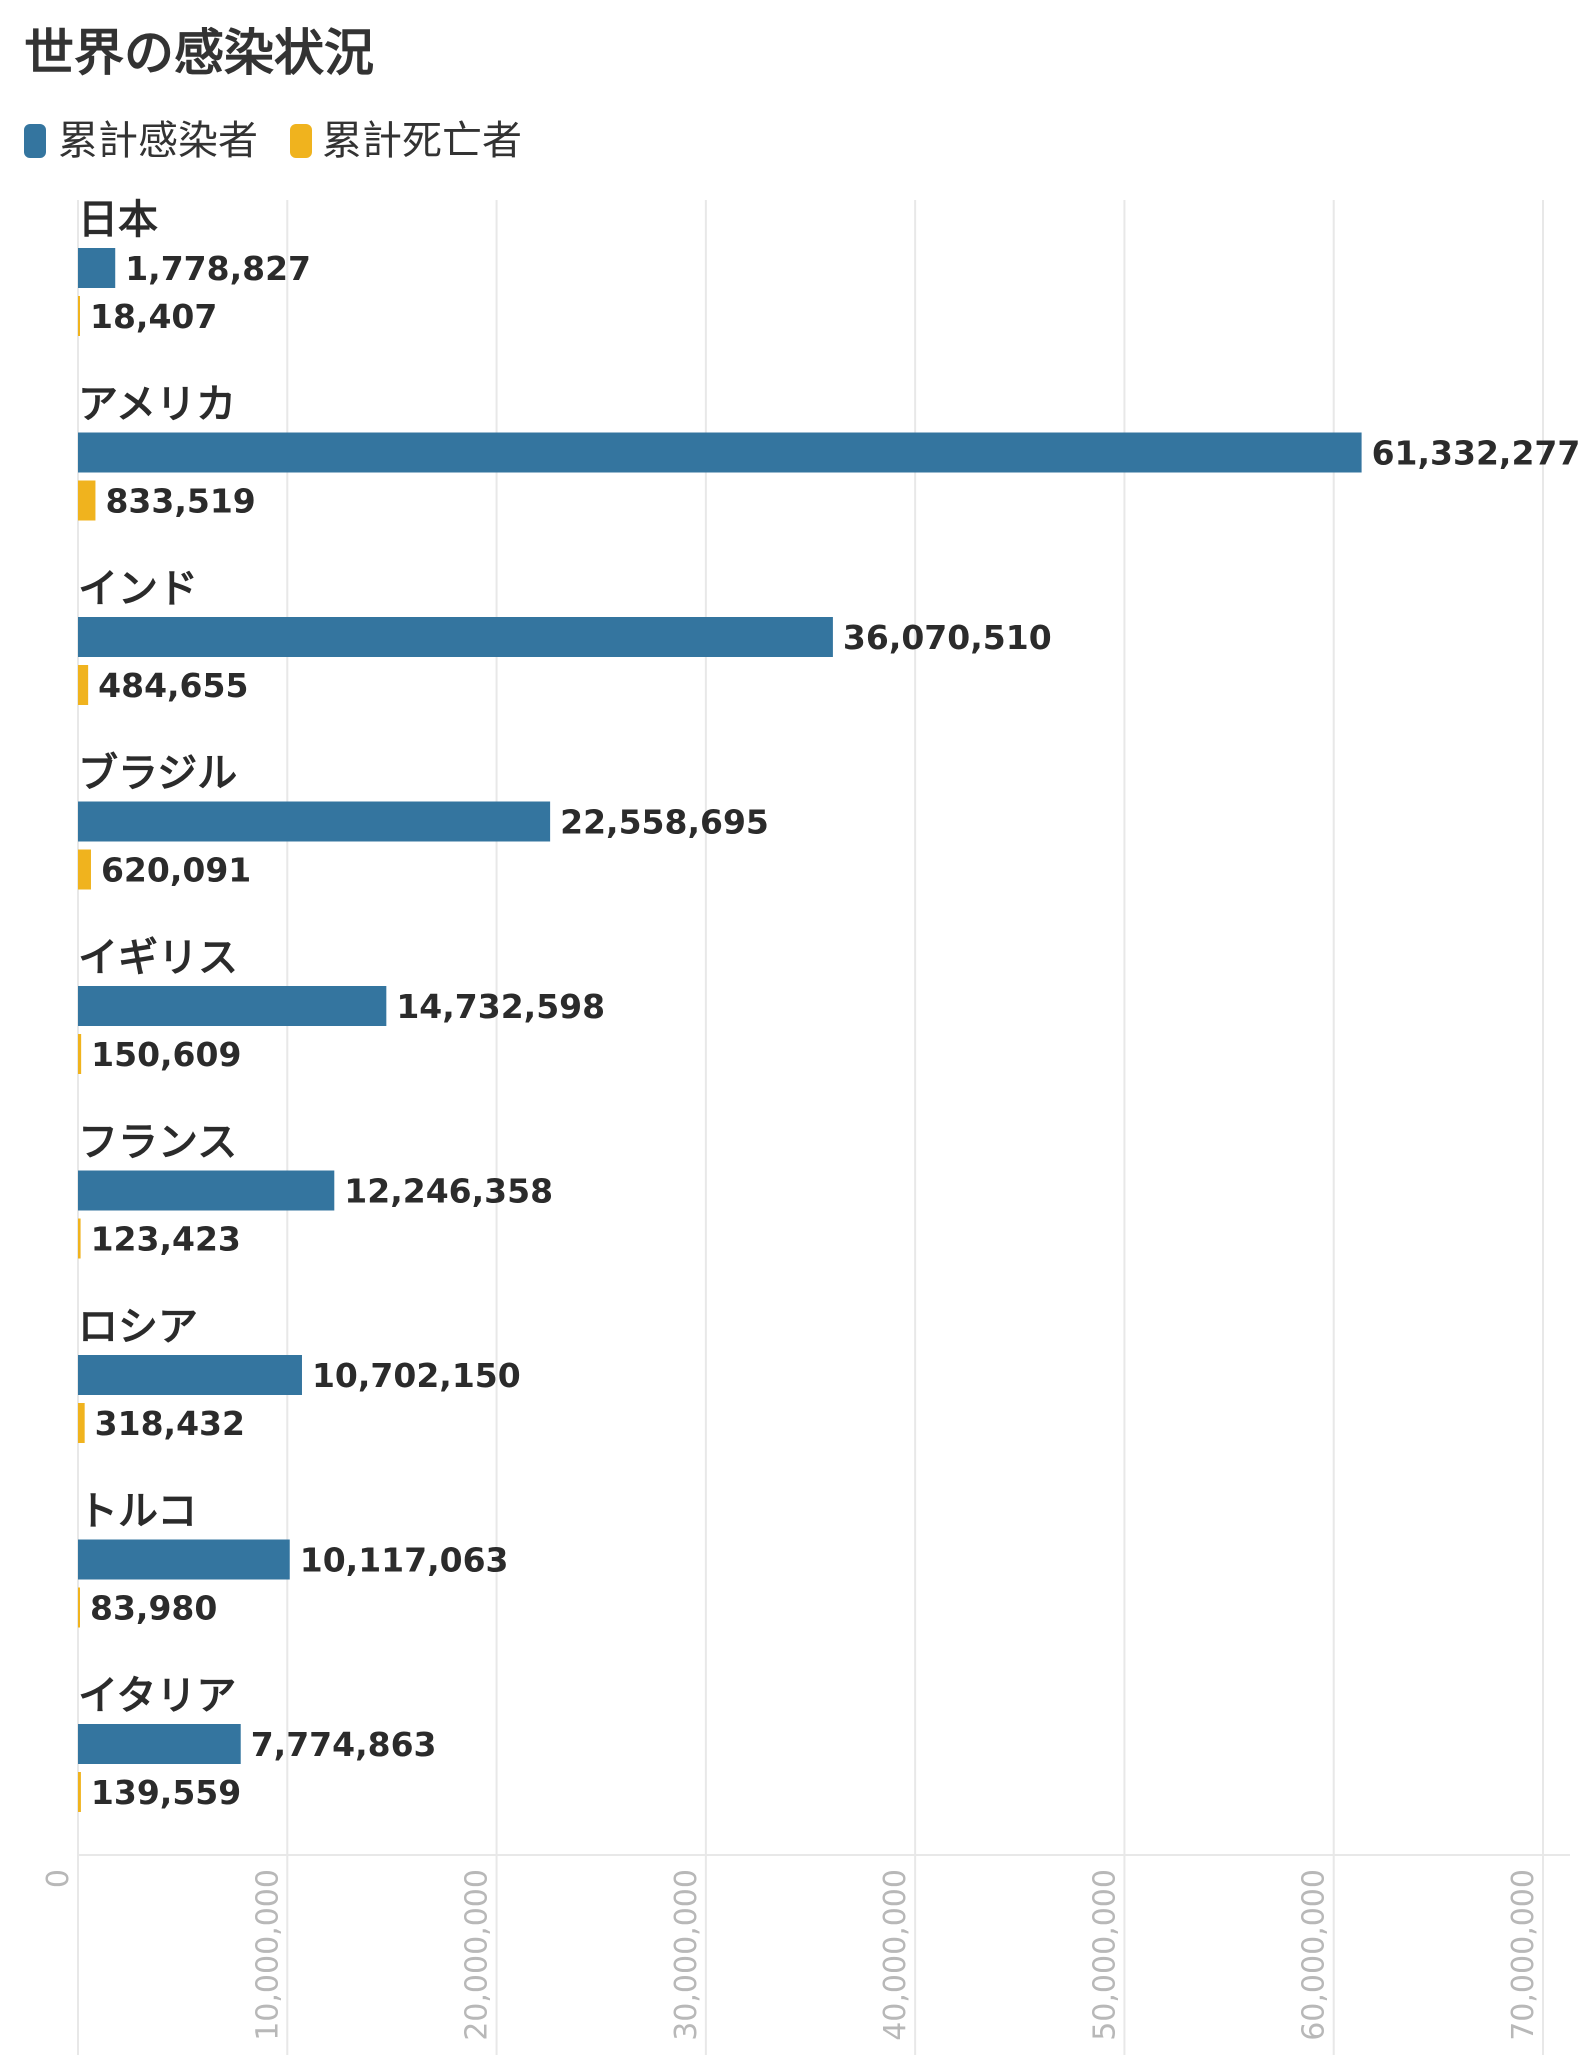 Image resolution: width=1592 pixels, height=2056 pixels. Describe the element at coordinates (416, 1375) in the screenshot. I see `value-label-infected: 10,702,150` at that location.